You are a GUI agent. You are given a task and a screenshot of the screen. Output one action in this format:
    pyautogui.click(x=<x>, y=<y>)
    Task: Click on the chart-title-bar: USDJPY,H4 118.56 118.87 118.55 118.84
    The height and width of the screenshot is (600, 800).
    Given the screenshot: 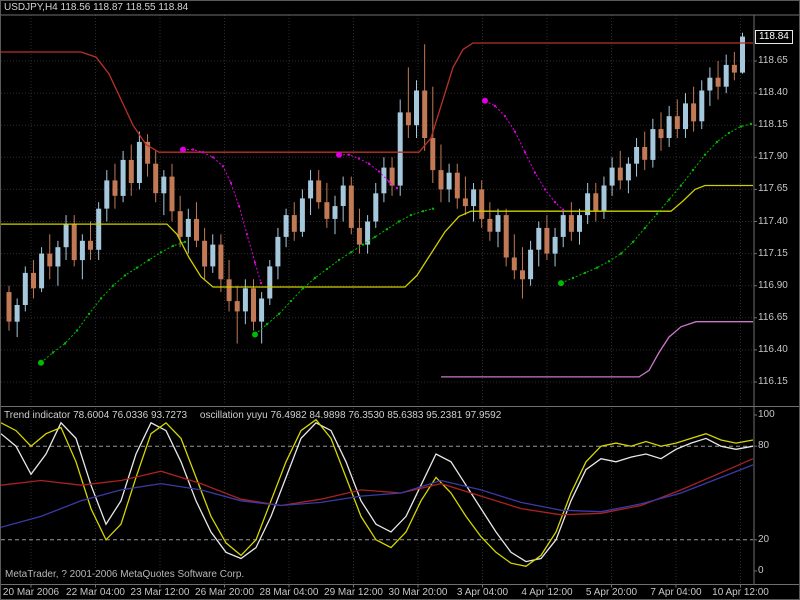 What is the action you would take?
    pyautogui.click(x=400, y=8)
    